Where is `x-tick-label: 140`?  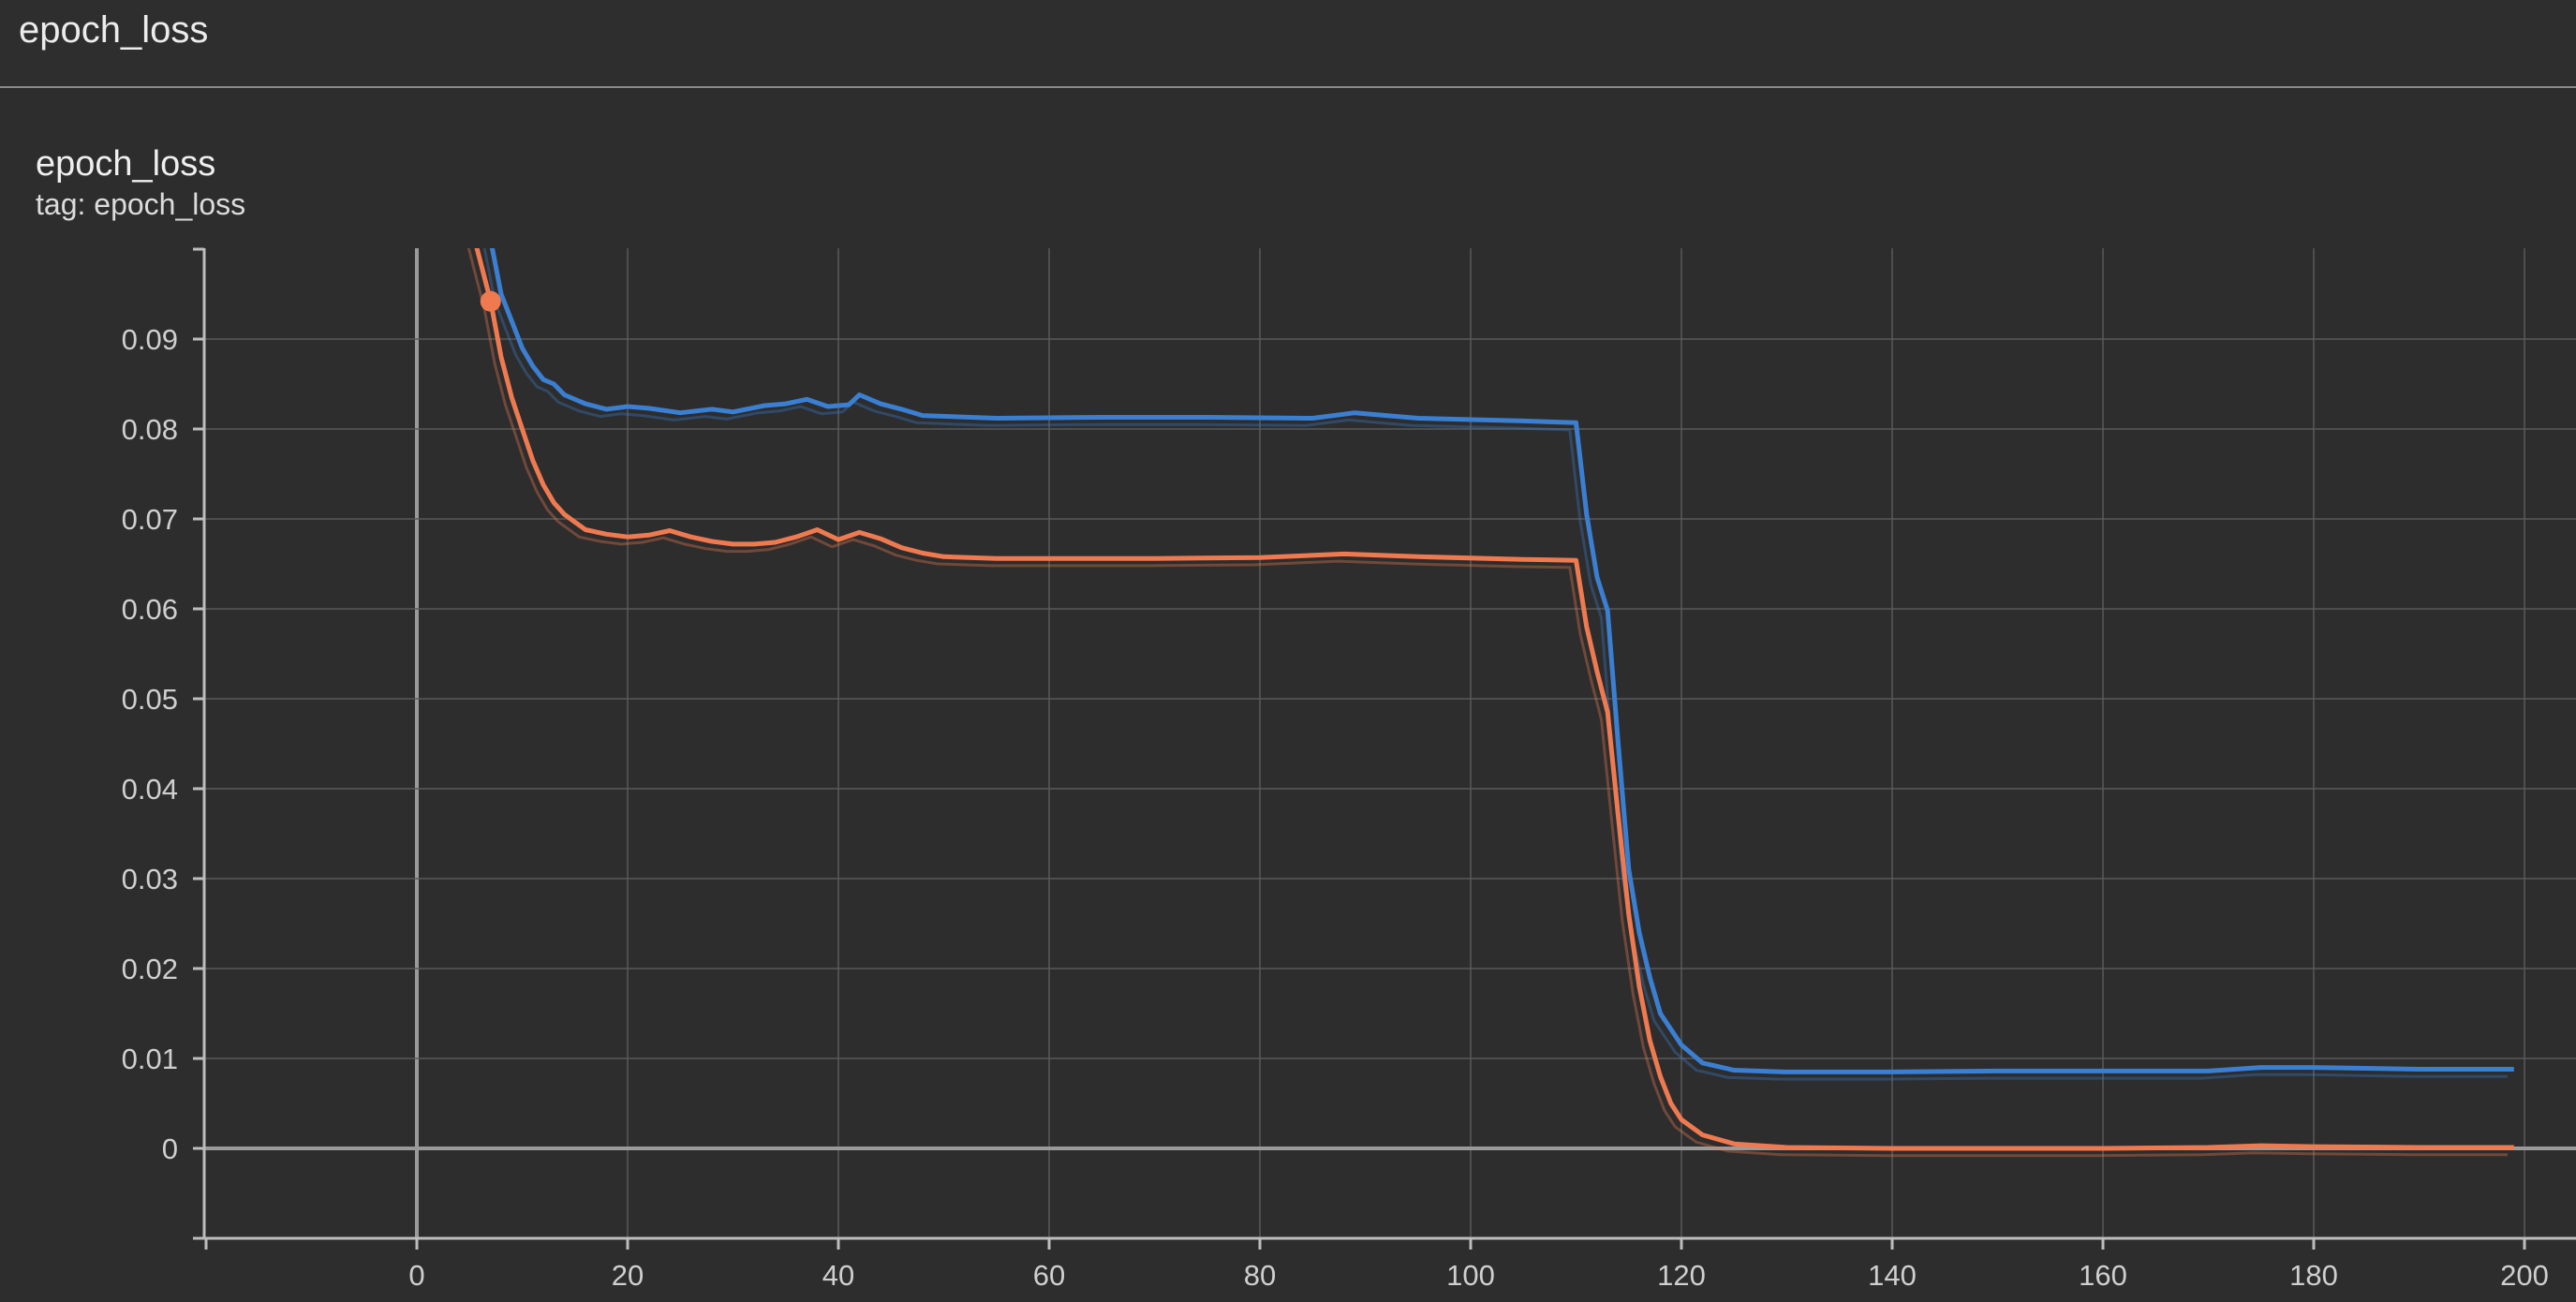
x-tick-label: 140 is located at coordinates (1892, 1275).